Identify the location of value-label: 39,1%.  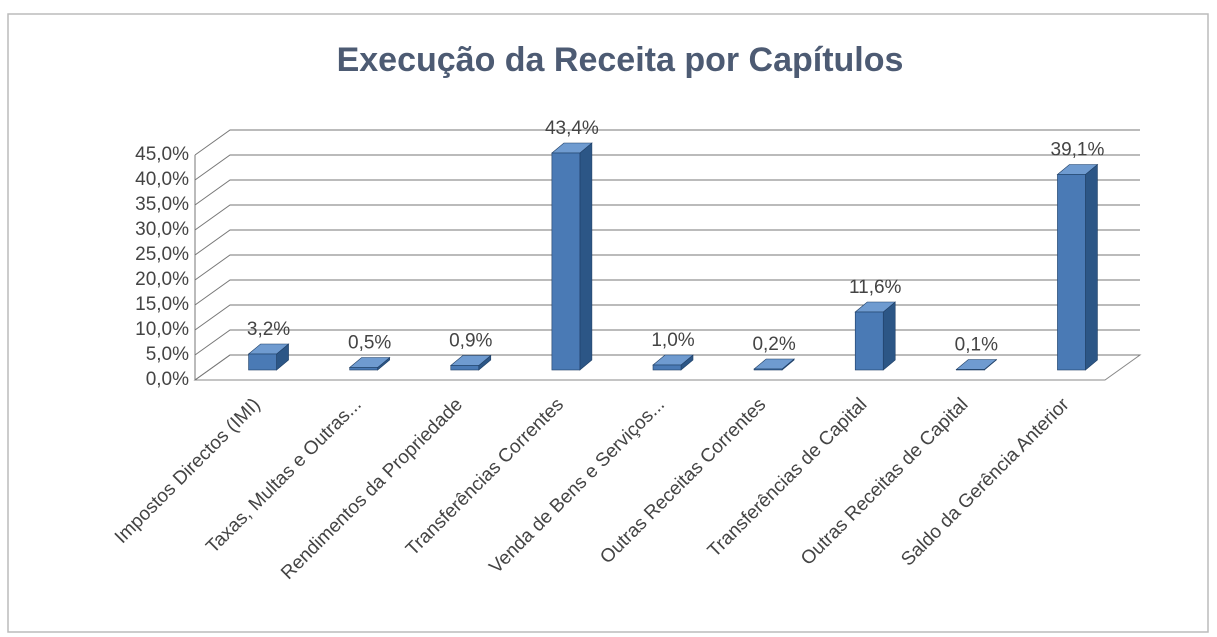
(1078, 150).